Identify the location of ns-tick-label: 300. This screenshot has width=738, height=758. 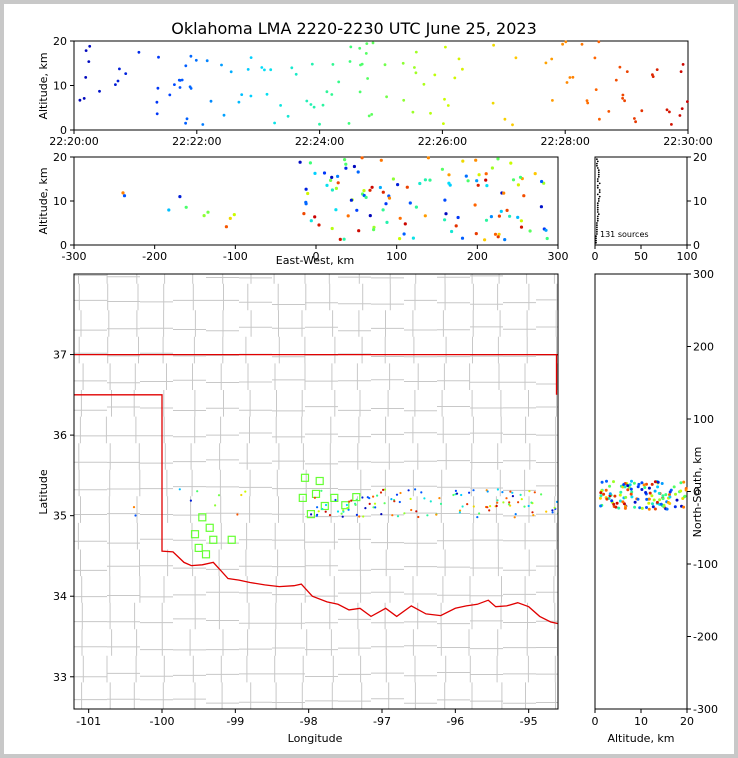
(703, 274).